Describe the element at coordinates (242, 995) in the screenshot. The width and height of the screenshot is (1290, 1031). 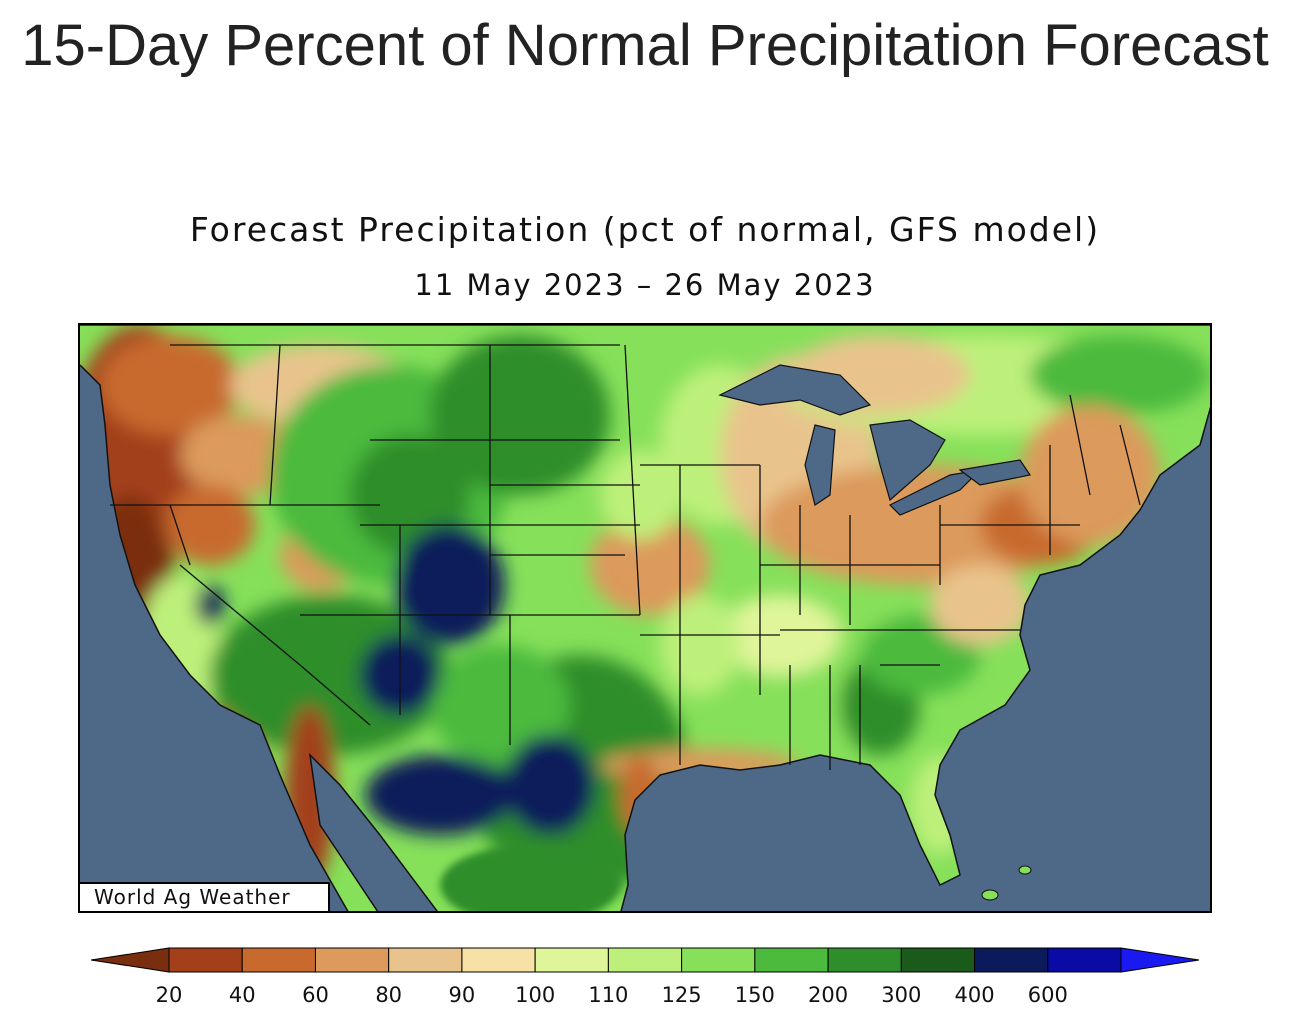
I see `legend-tick-label: 40` at that location.